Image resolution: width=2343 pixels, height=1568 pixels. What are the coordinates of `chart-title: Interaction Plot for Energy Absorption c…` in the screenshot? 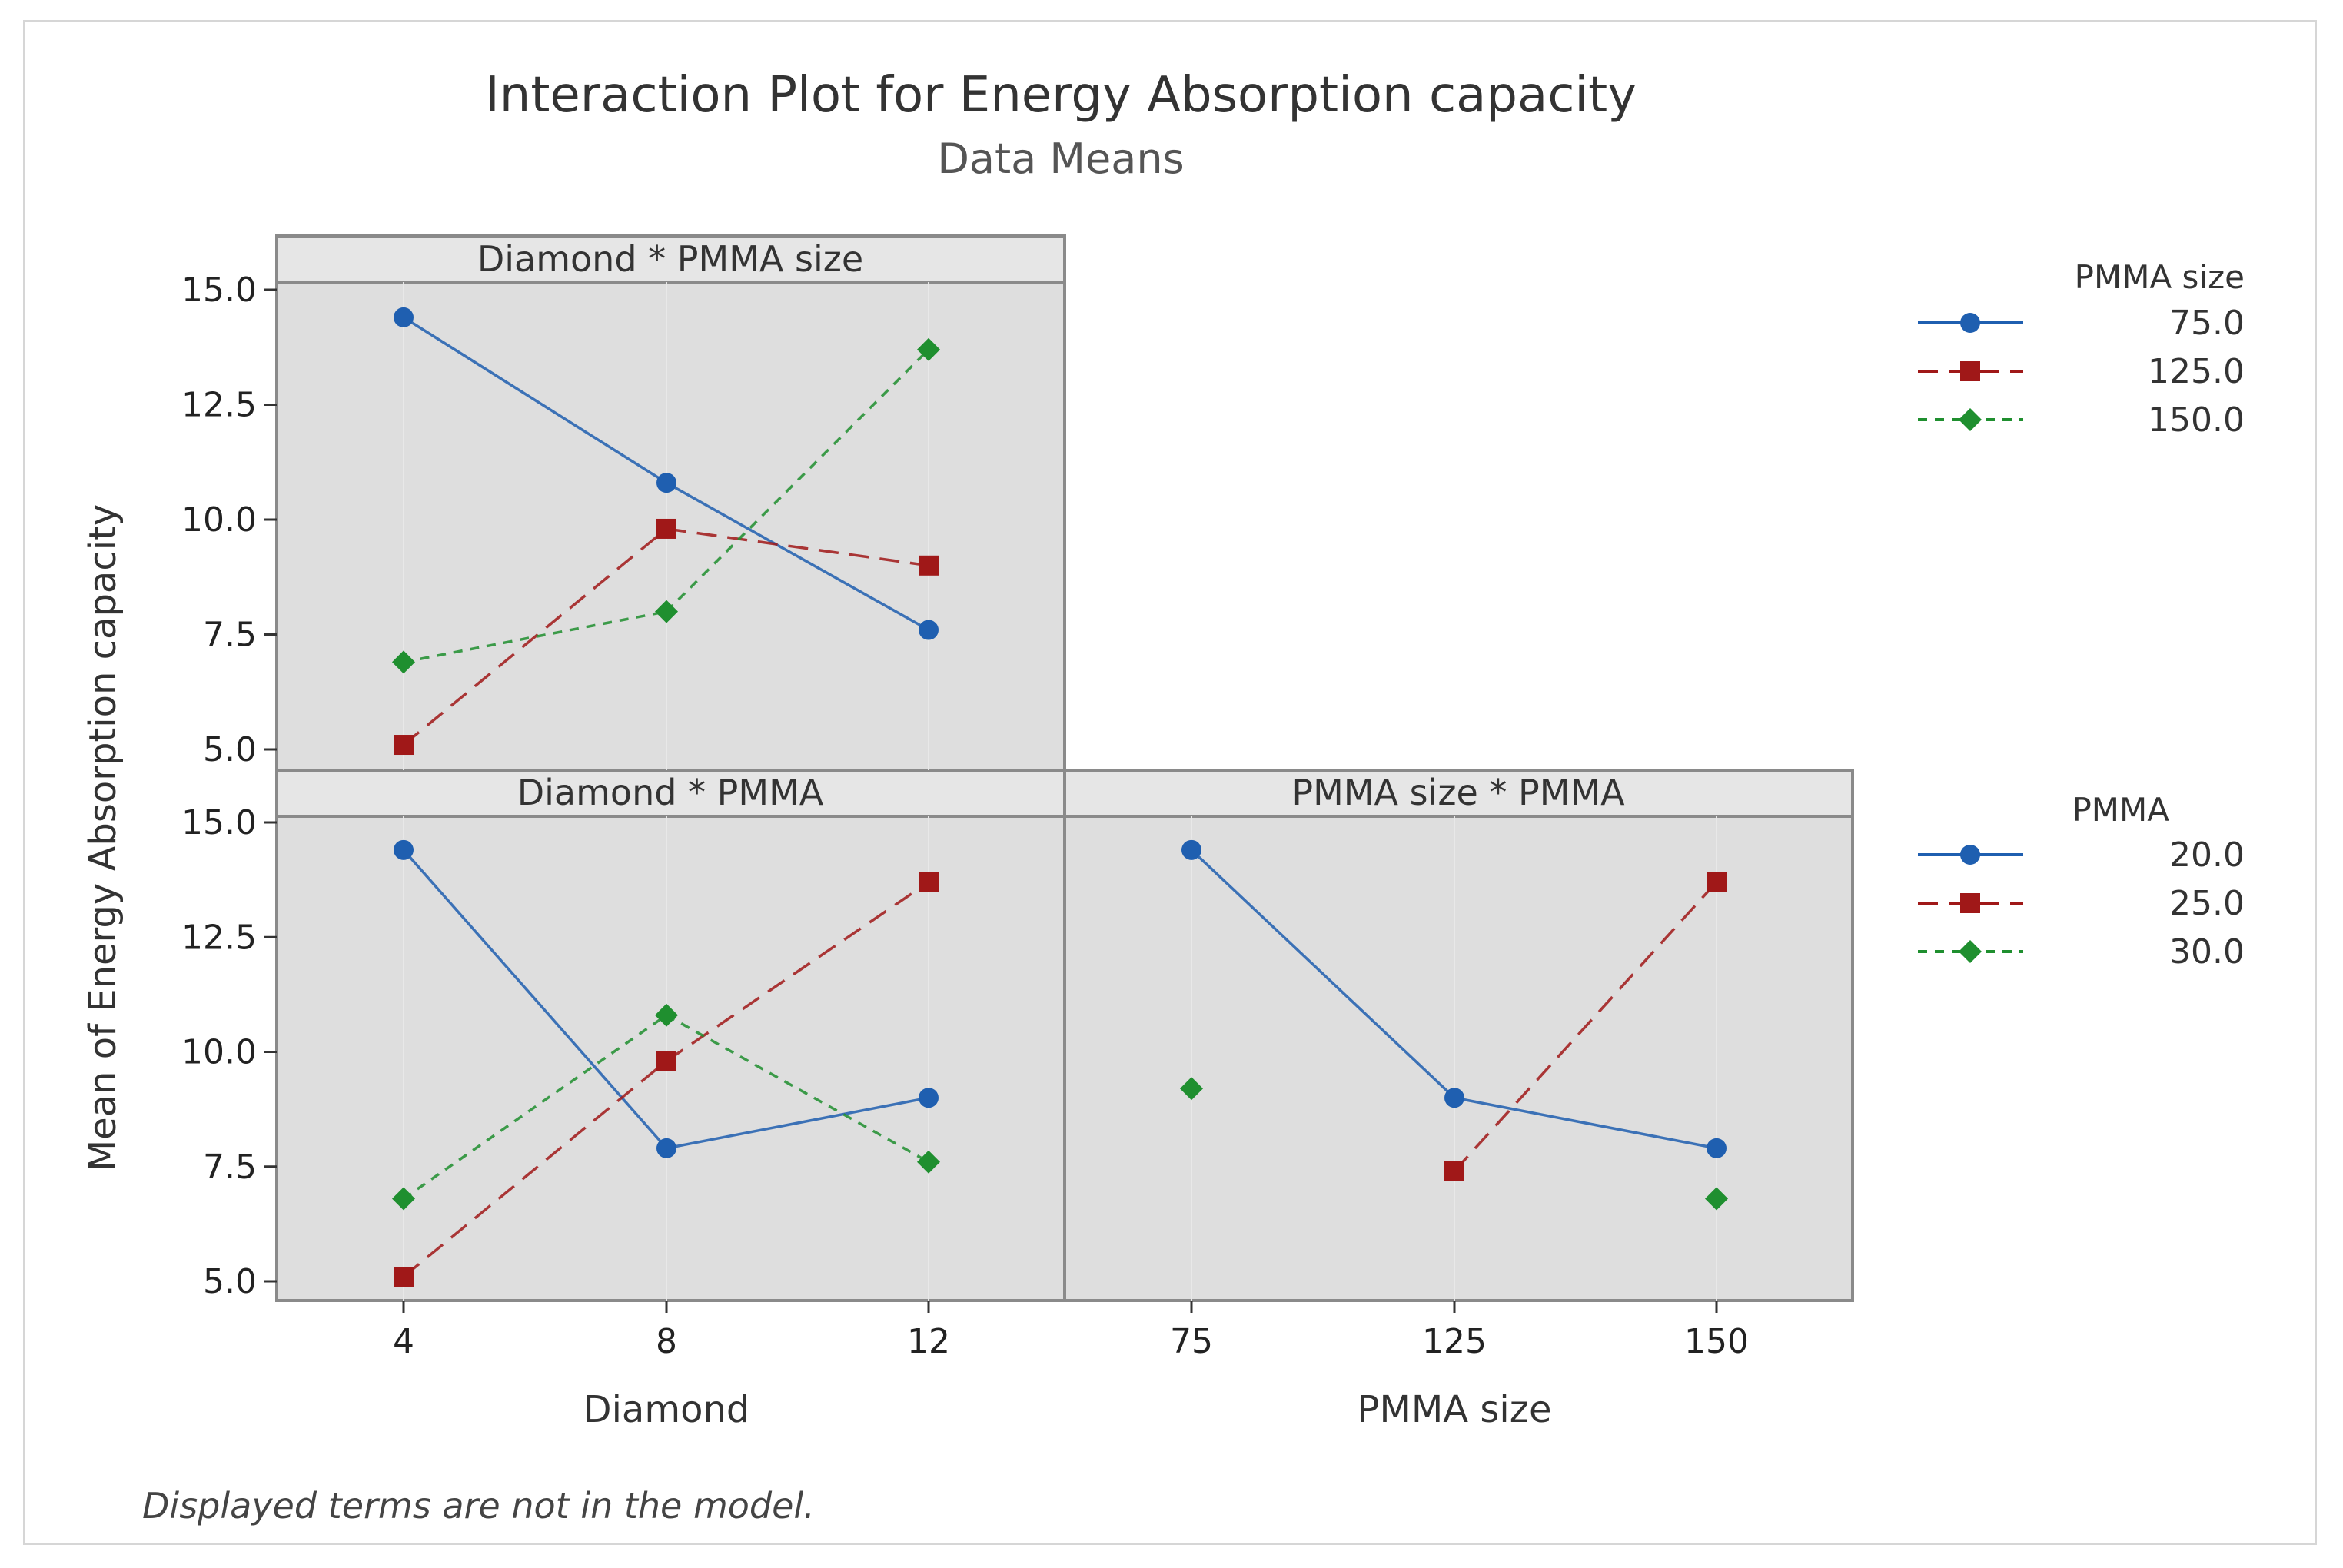 It's located at (1061, 95).